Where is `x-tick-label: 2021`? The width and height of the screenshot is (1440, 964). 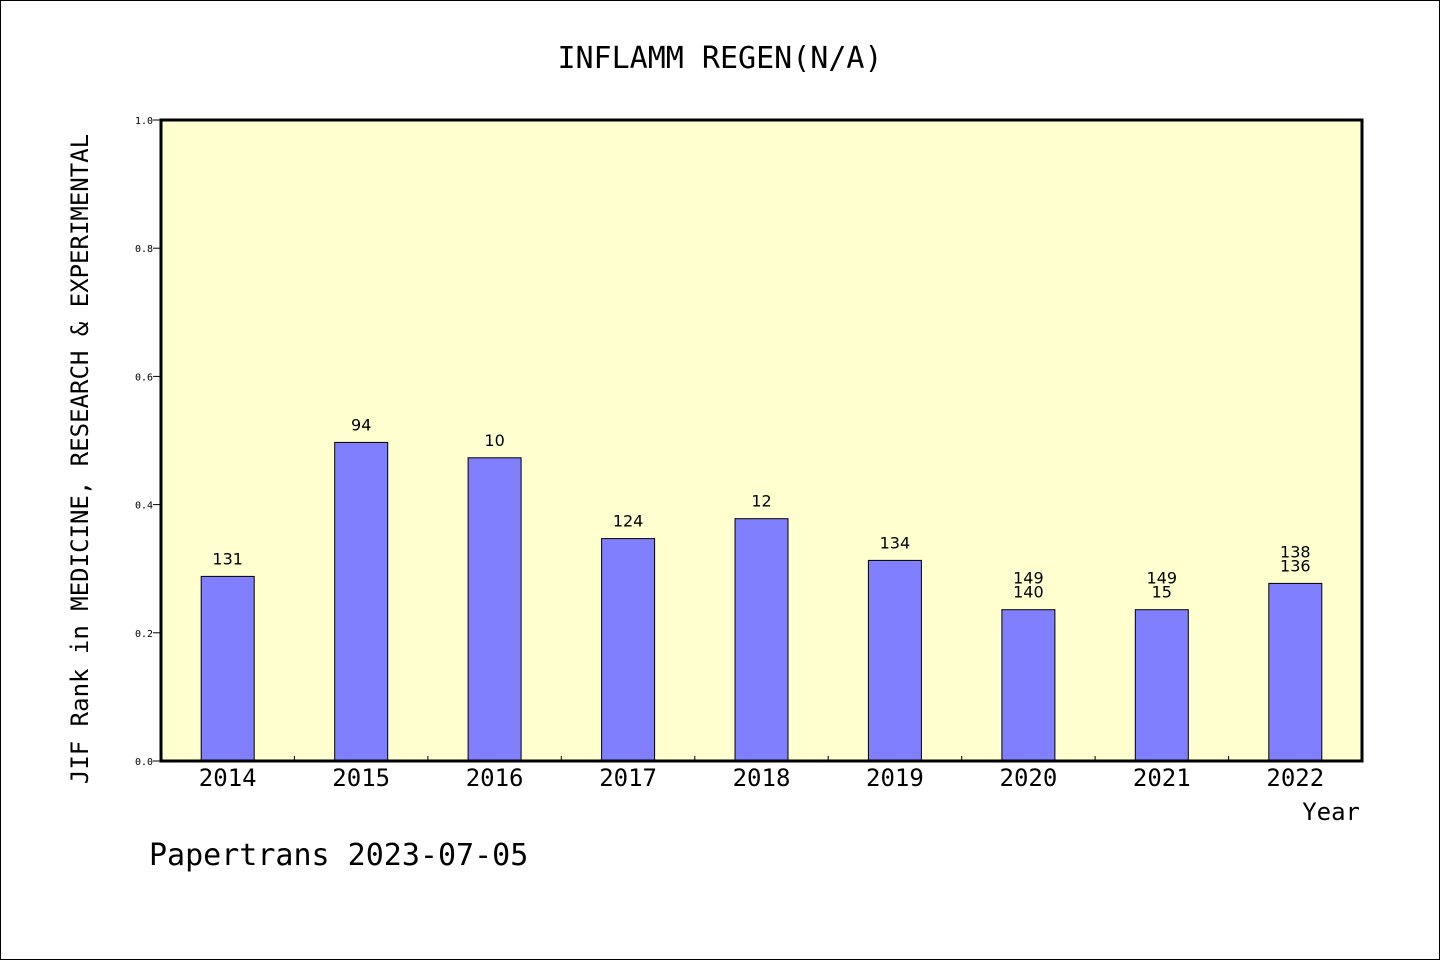
x-tick-label: 2021 is located at coordinates (1162, 778).